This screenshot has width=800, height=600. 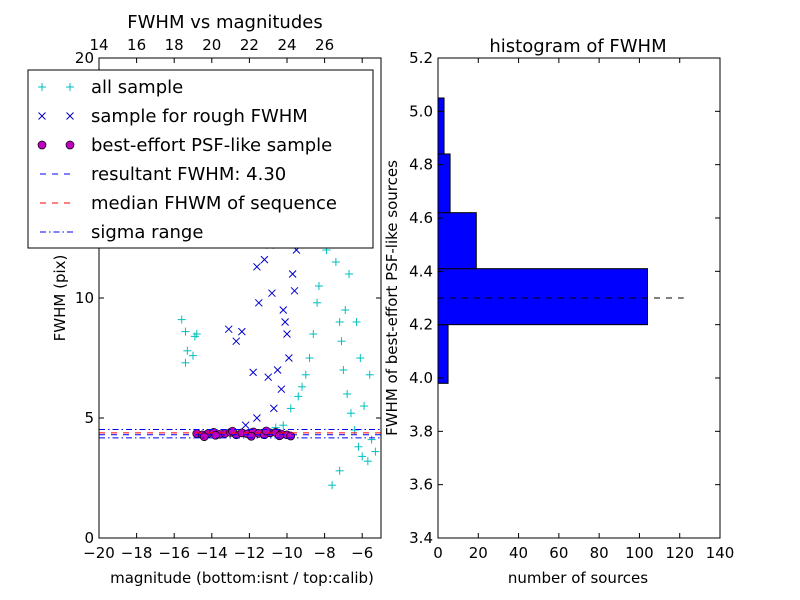 What do you see at coordinates (317, 302) in the screenshot?
I see `point-+-0-32` at bounding box center [317, 302].